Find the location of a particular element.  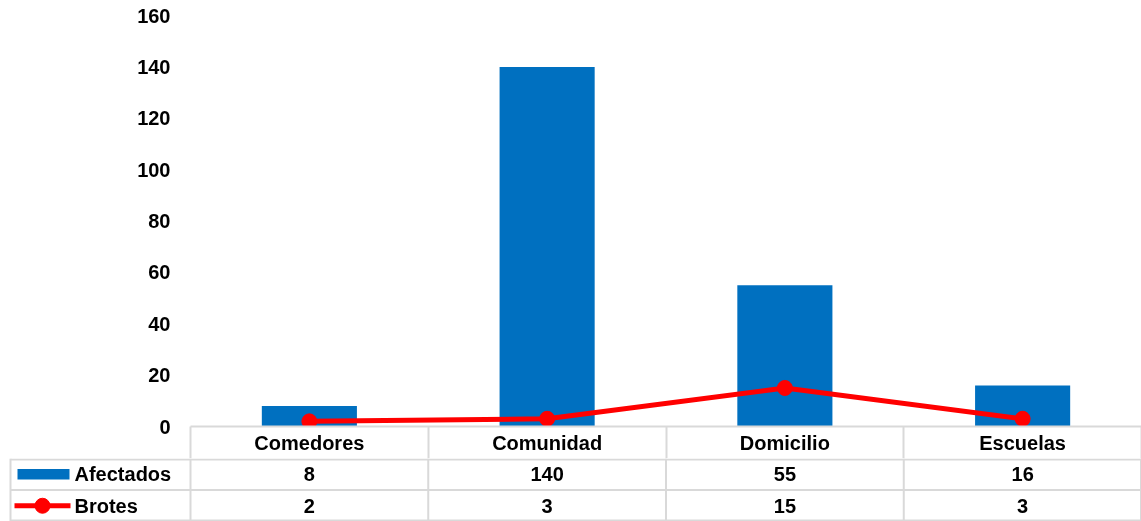

y-tick-label: 100 is located at coordinates (154, 169).